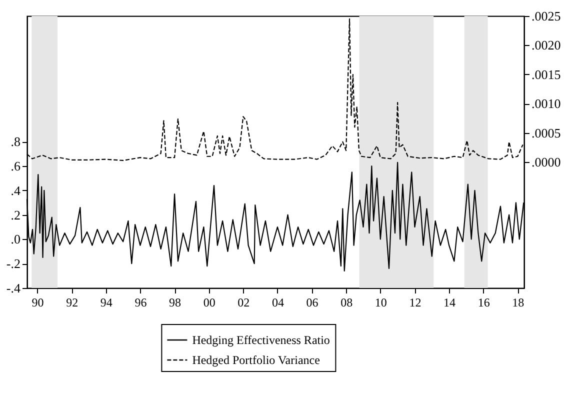 Image resolution: width=580 pixels, height=405 pixels. I want to click on x-tick-label: 16, so click(484, 303).